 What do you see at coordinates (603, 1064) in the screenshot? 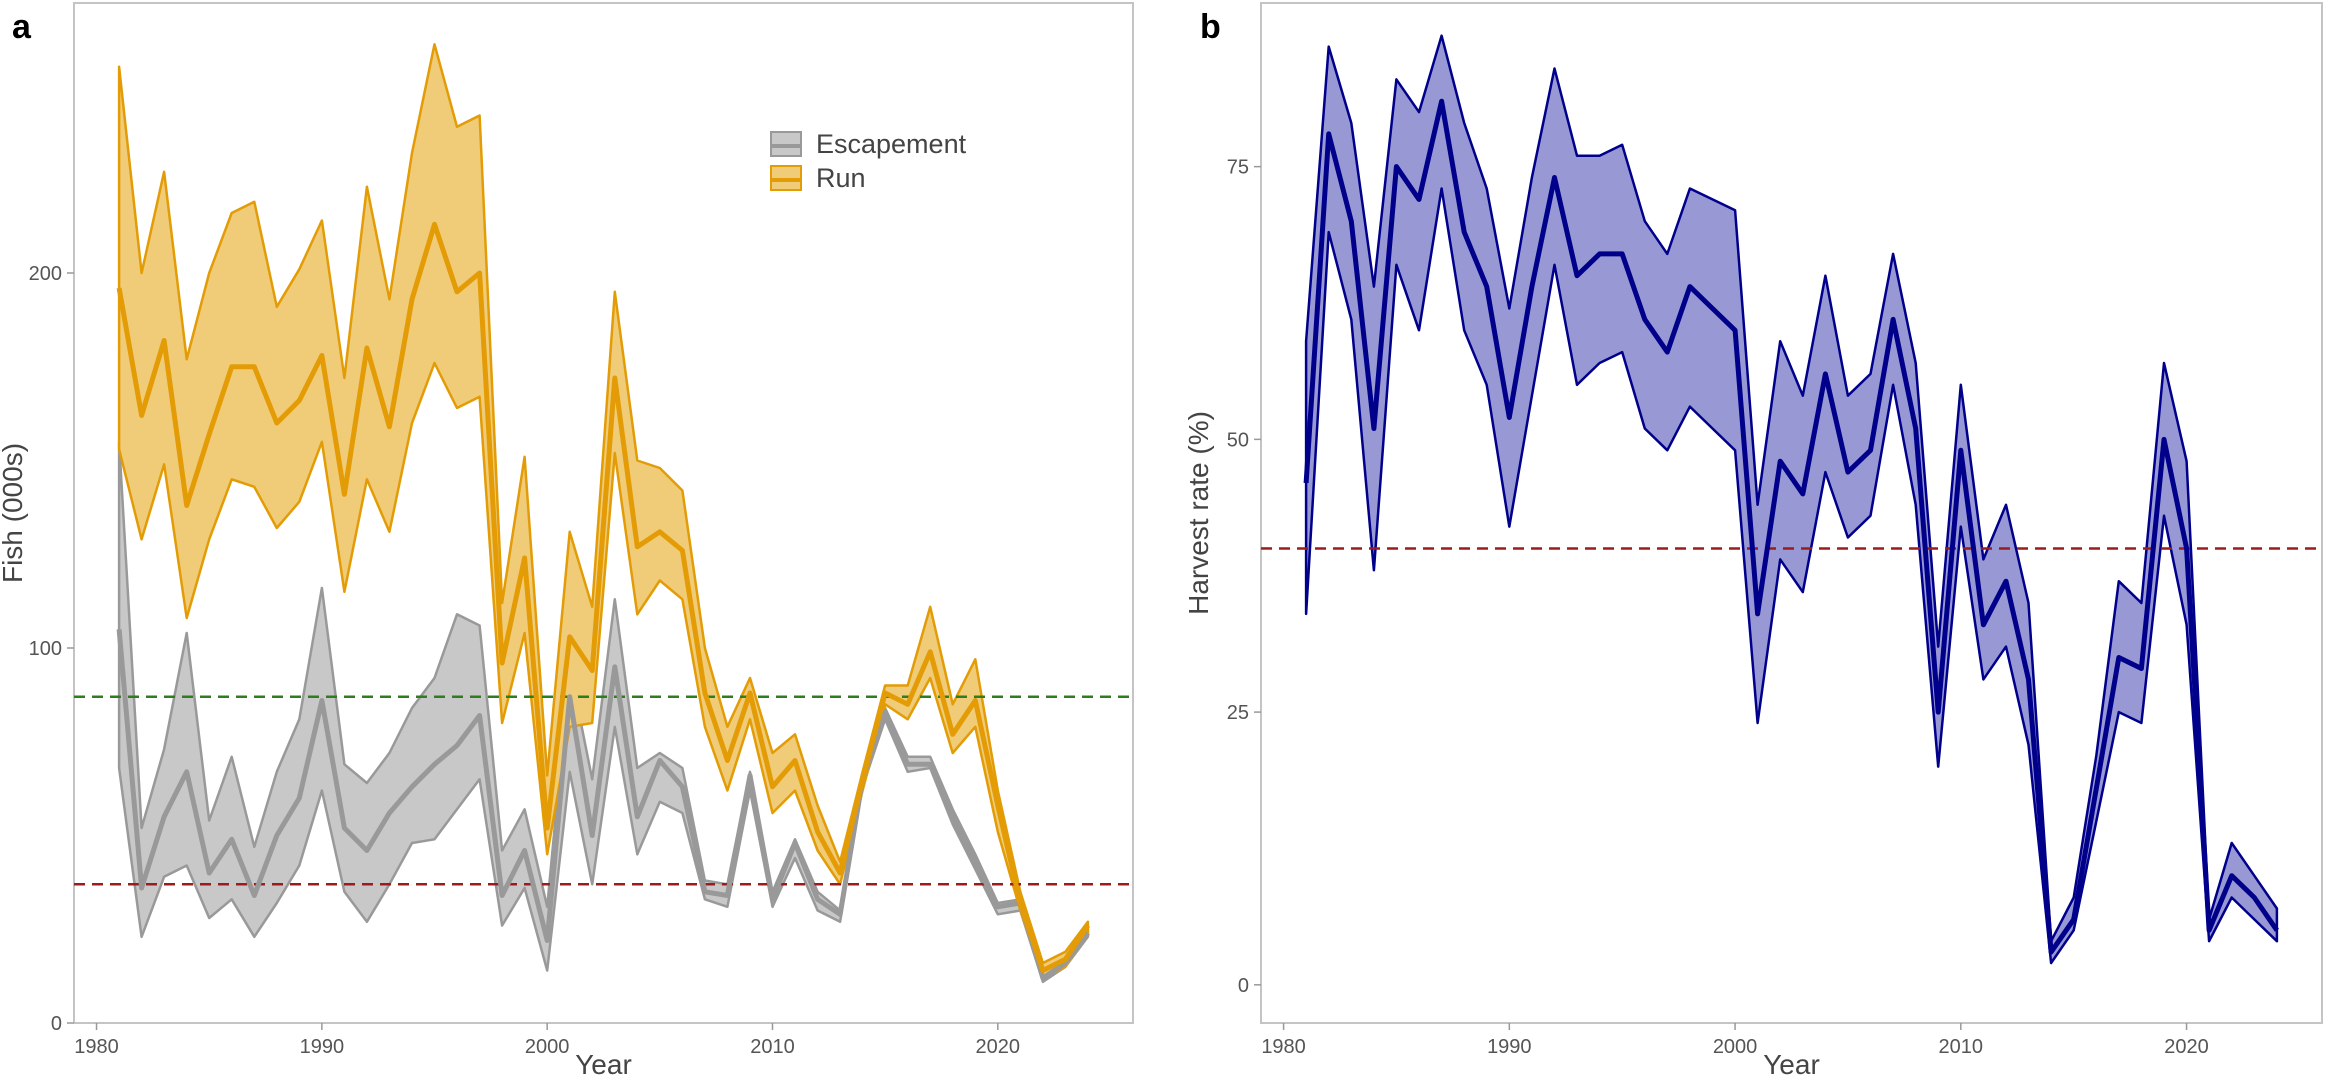
I see `x-axis-title-a: Year` at bounding box center [603, 1064].